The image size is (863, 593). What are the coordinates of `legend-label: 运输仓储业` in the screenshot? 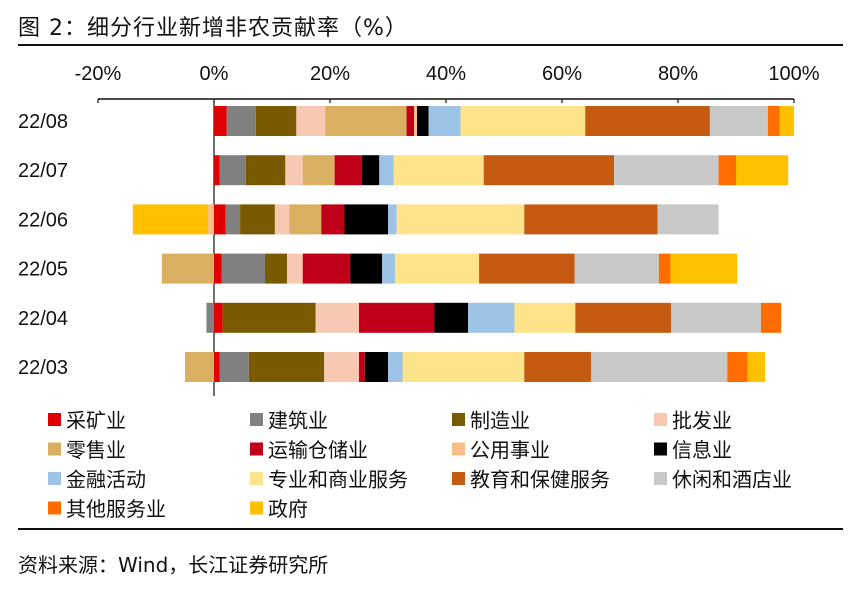 It's located at (318, 450).